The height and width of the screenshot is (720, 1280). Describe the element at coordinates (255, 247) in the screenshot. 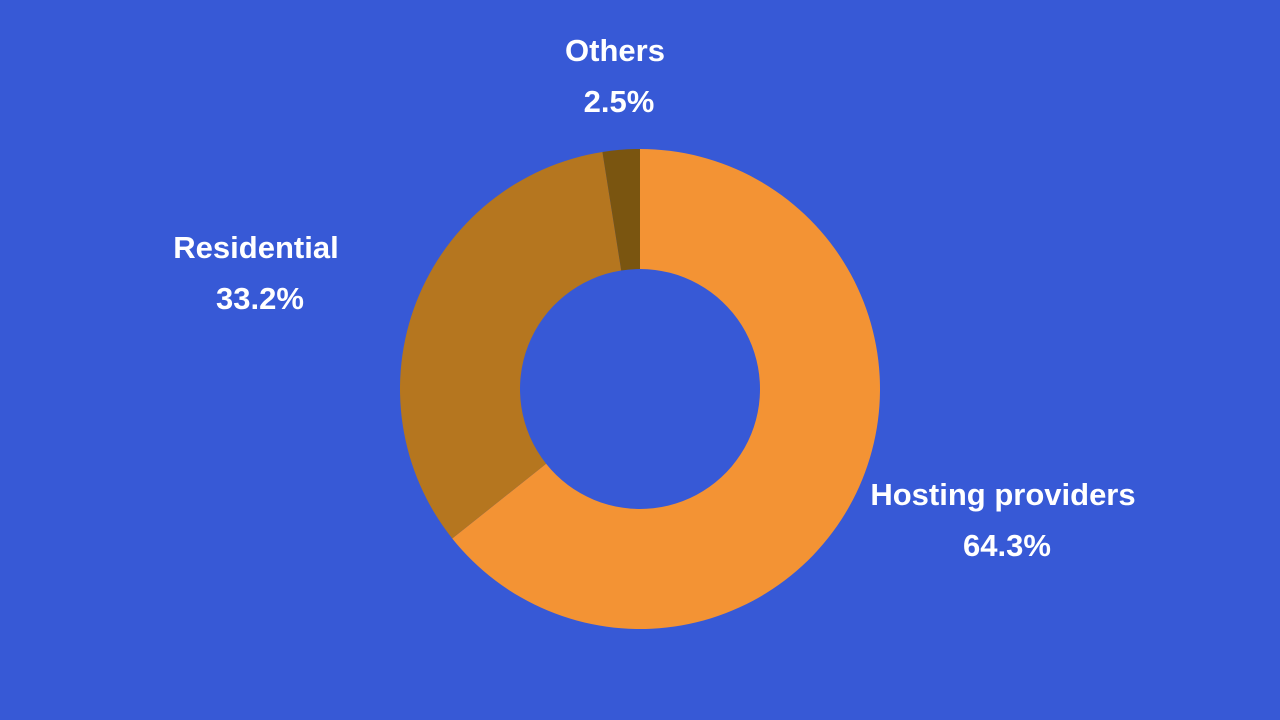

I see `slice-label: Residential` at that location.